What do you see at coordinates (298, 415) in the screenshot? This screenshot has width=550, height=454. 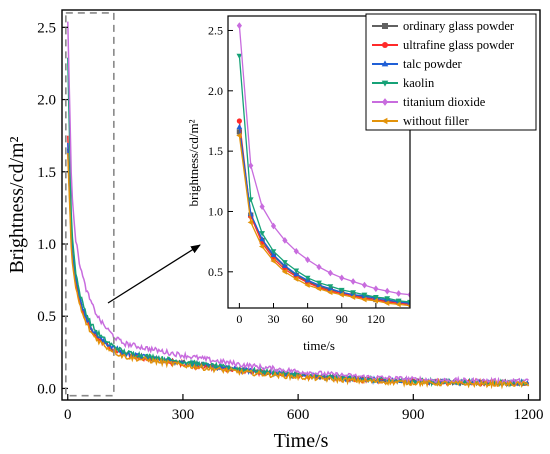 I see `main-x-tick-label: 600` at bounding box center [298, 415].